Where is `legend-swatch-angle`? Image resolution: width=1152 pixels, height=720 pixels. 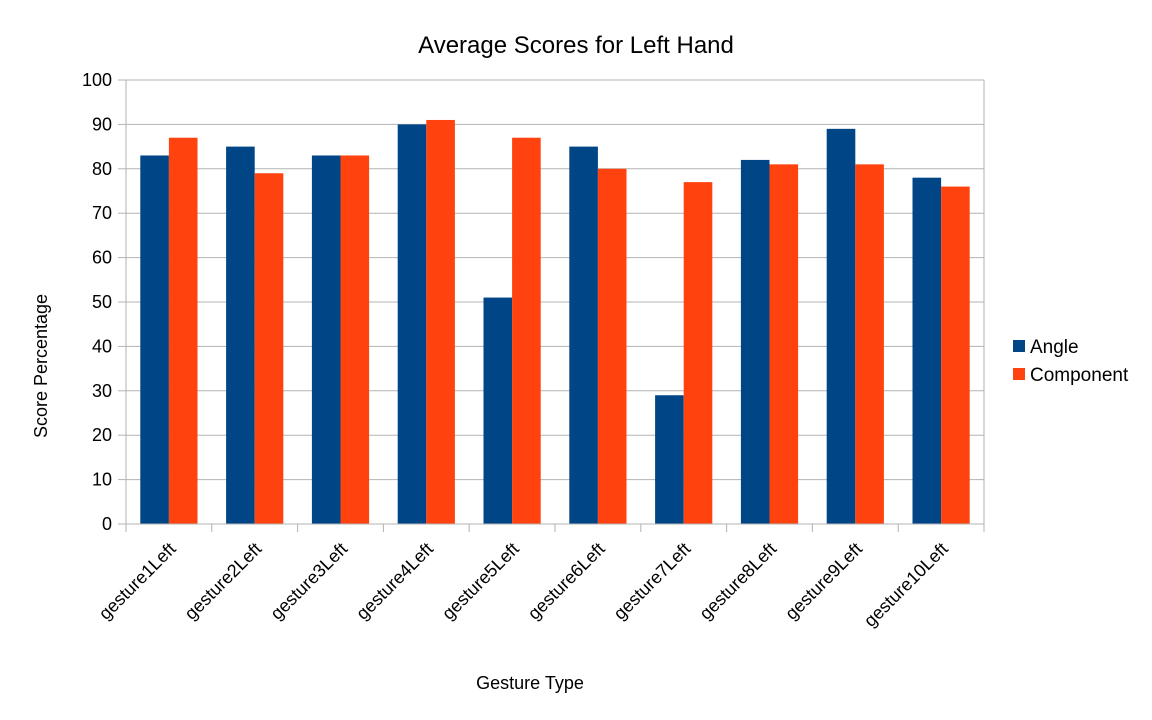
legend-swatch-angle is located at coordinates (1019, 346).